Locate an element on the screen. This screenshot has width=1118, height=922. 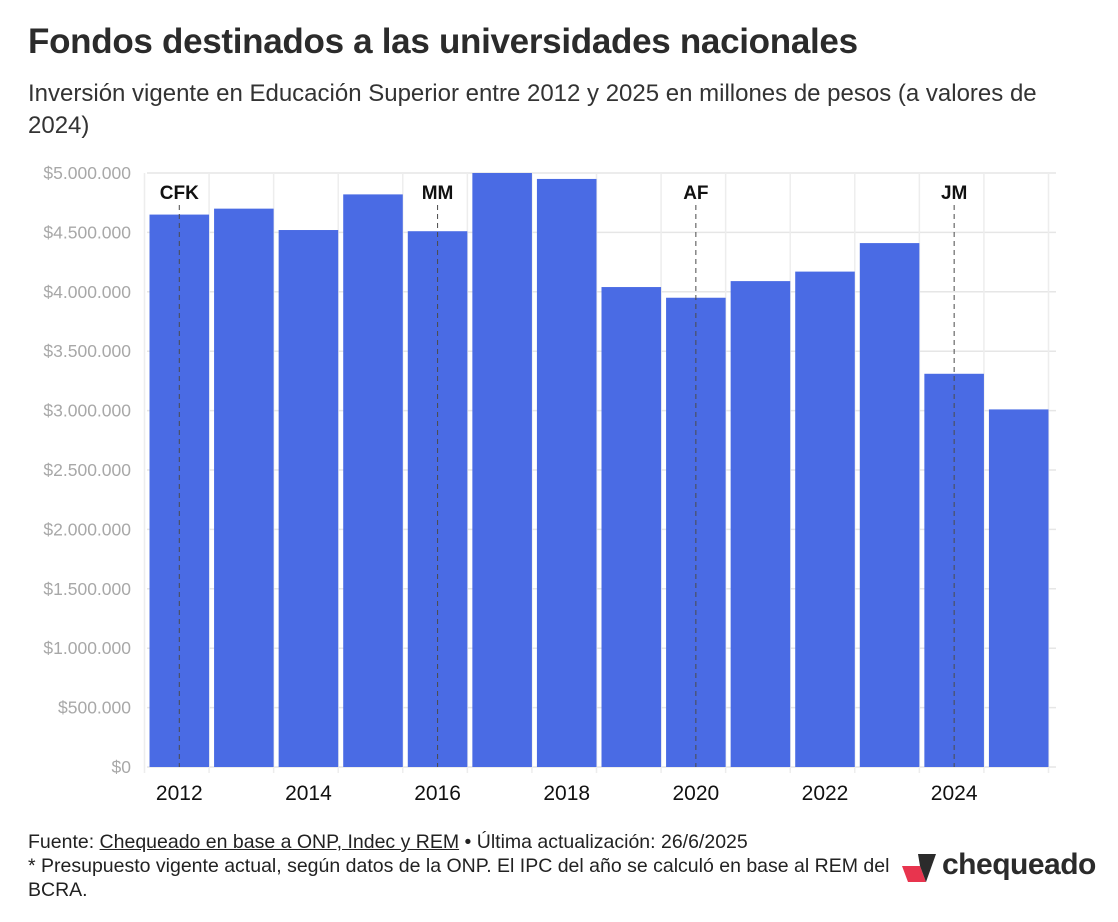
y-tick-label: $4.000.000 is located at coordinates (87, 292).